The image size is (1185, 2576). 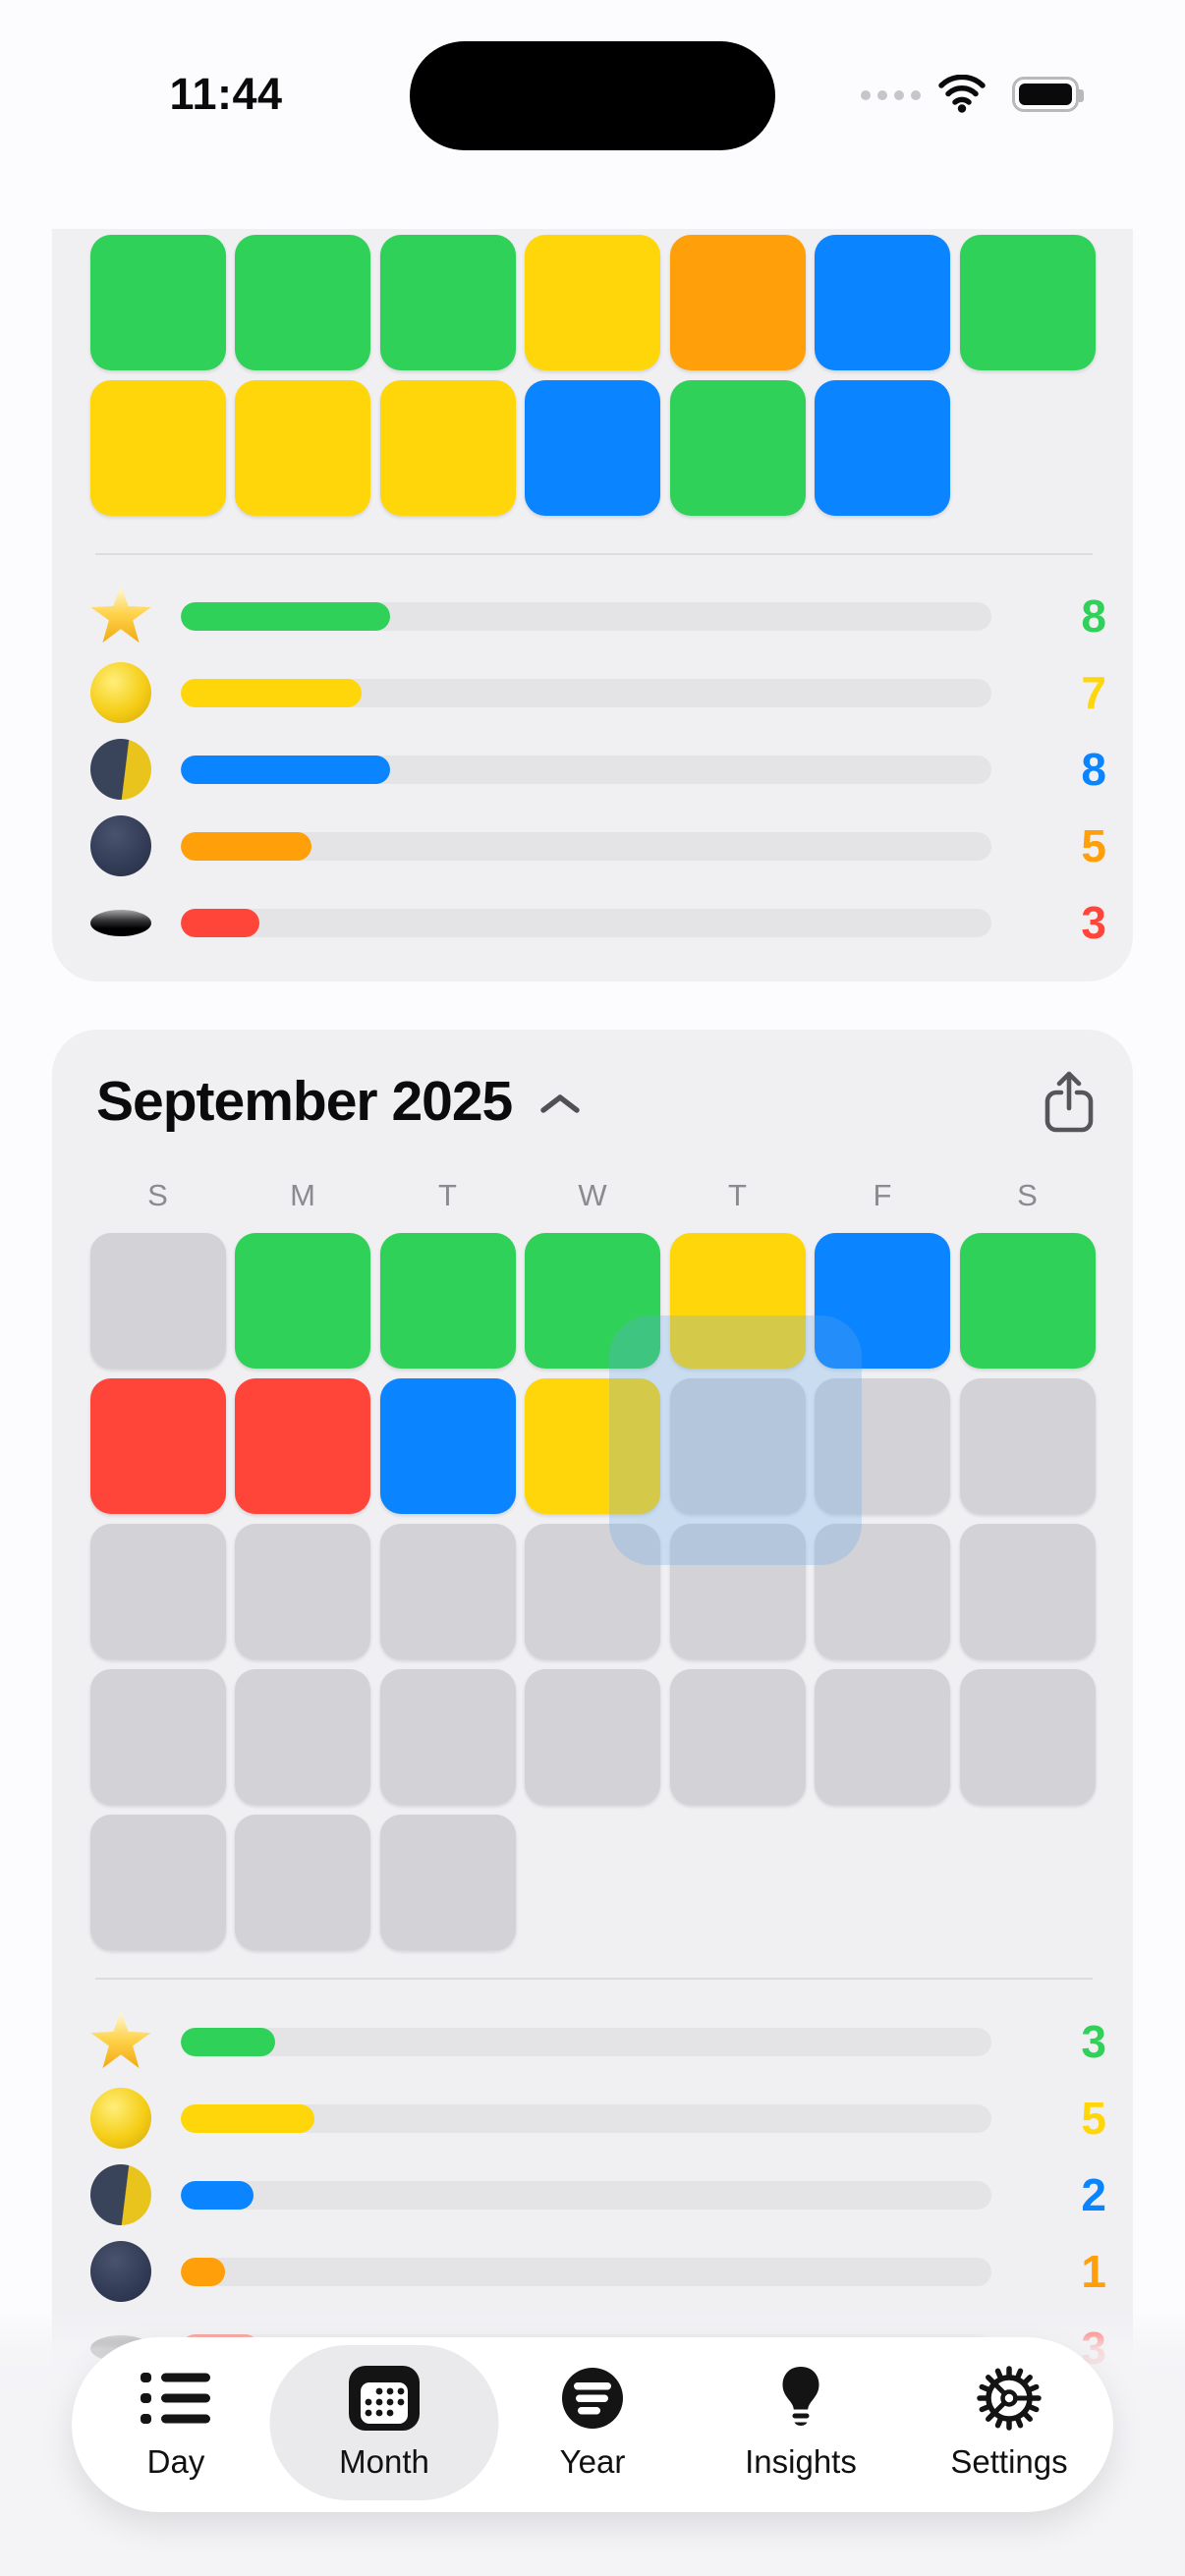 I want to click on stat-count-value: 1, so click(x=1093, y=2271).